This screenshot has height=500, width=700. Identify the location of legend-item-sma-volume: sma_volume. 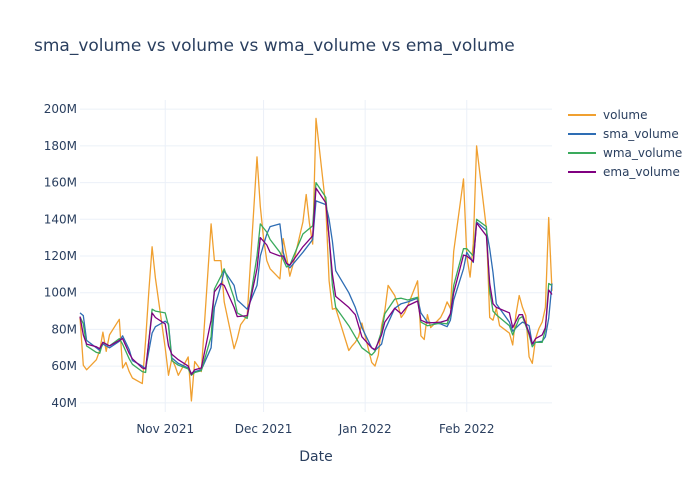
(623, 134).